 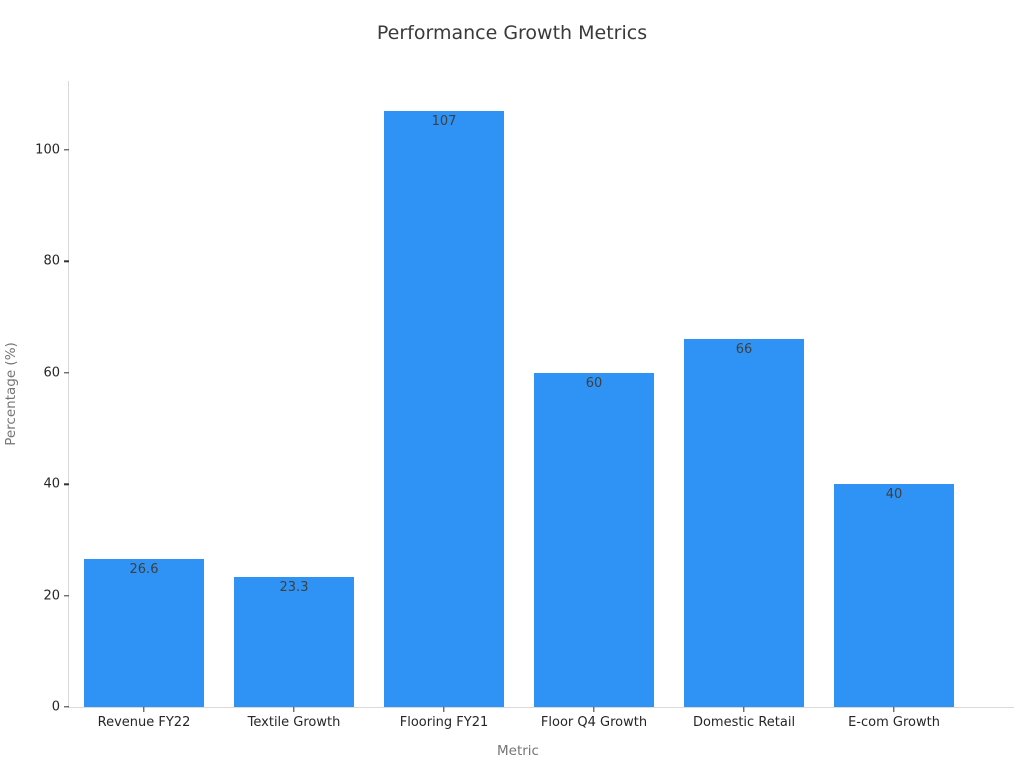 I want to click on bar-value-label: 26.6, so click(x=144, y=569).